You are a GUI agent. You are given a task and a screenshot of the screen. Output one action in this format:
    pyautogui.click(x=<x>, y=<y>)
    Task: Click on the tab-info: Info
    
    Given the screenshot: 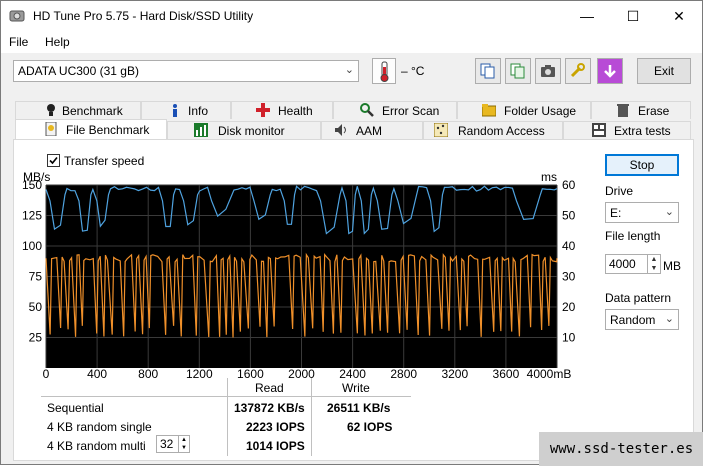 What is the action you would take?
    pyautogui.click(x=186, y=110)
    